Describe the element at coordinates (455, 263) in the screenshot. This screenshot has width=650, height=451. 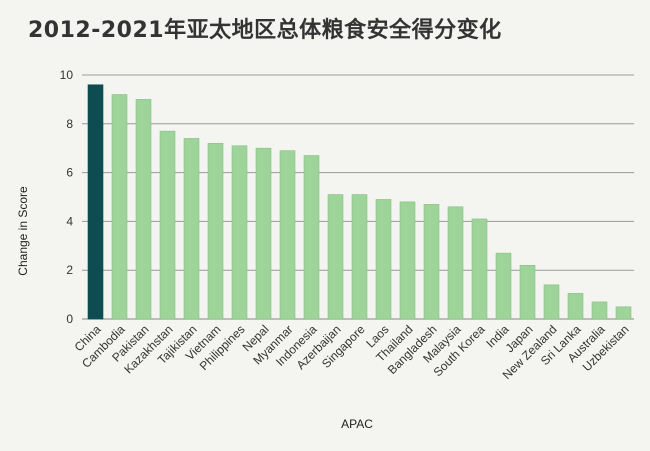
I see `bar-malaysia` at that location.